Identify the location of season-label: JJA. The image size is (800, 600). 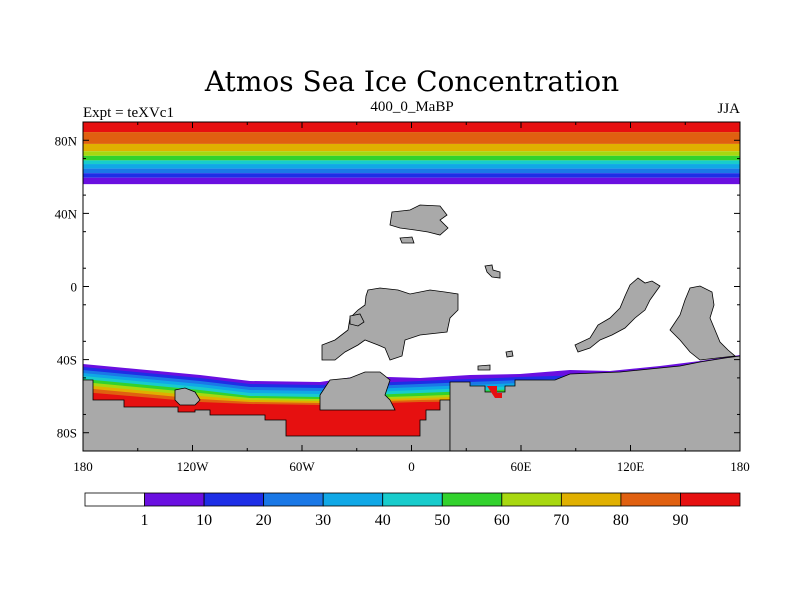
(728, 109).